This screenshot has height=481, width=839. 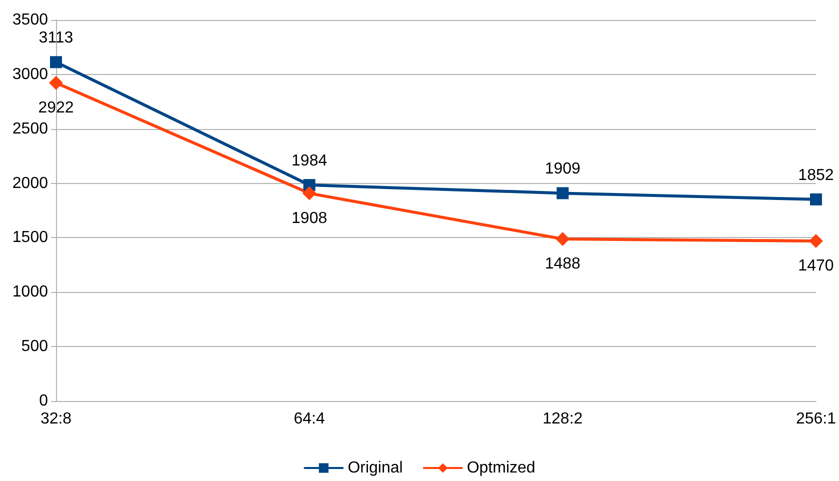 What do you see at coordinates (309, 419) in the screenshot?
I see `x-tick-label: 64:4` at bounding box center [309, 419].